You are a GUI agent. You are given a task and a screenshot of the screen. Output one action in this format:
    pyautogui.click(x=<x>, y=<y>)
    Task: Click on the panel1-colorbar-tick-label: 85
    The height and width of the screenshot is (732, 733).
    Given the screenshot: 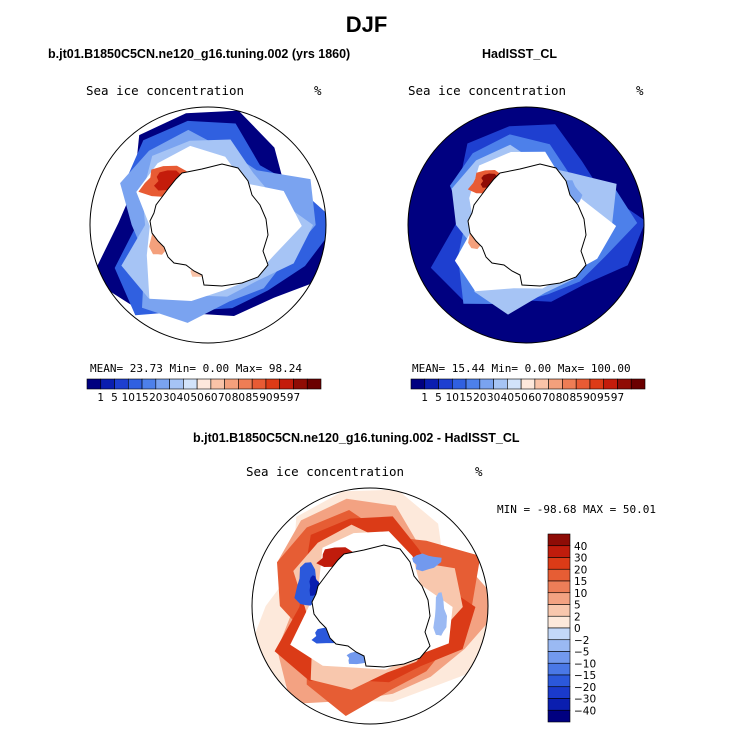 What is the action you would take?
    pyautogui.click(x=251, y=398)
    